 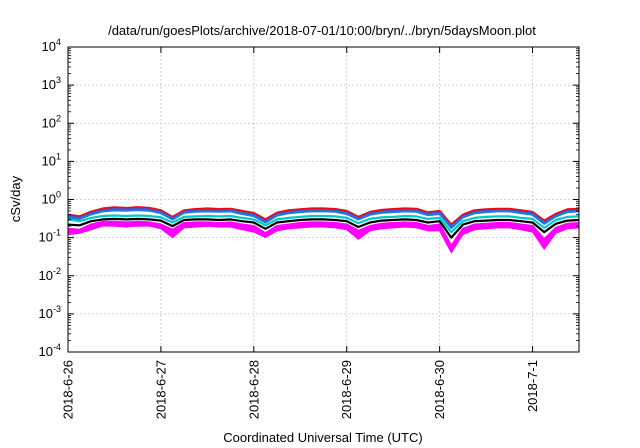 What do you see at coordinates (50, 350) in the screenshot?
I see `y-tick-label: 10⁻⁴` at bounding box center [50, 350].